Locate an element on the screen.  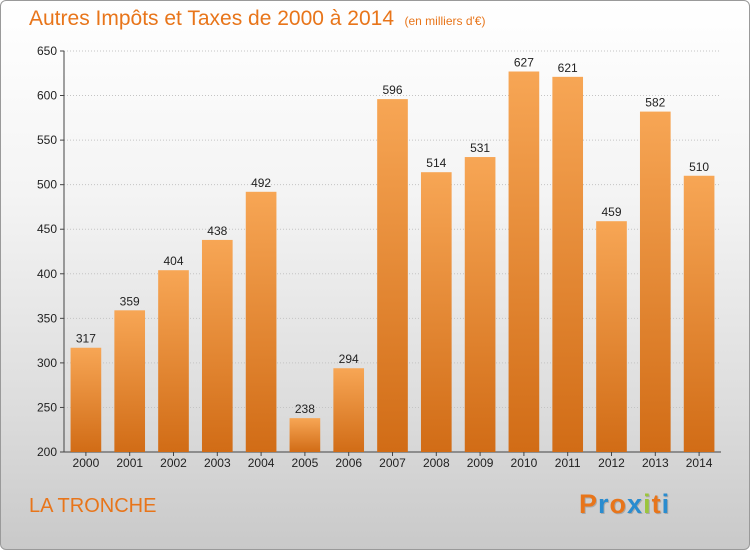
x-tick-label: 2012 is located at coordinates (611, 463).